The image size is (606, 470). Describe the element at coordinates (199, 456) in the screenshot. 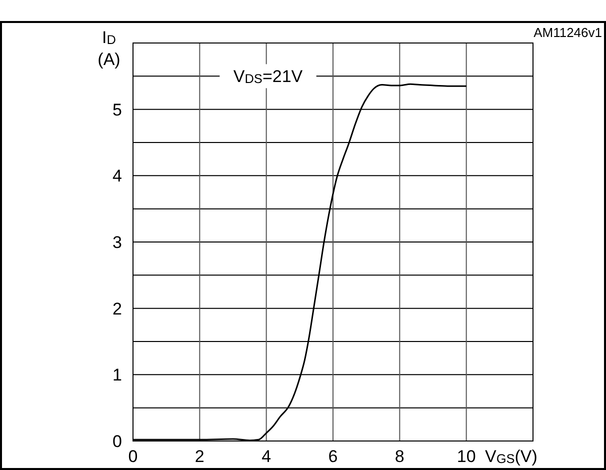

I see `x-tick-label: 2` at that location.